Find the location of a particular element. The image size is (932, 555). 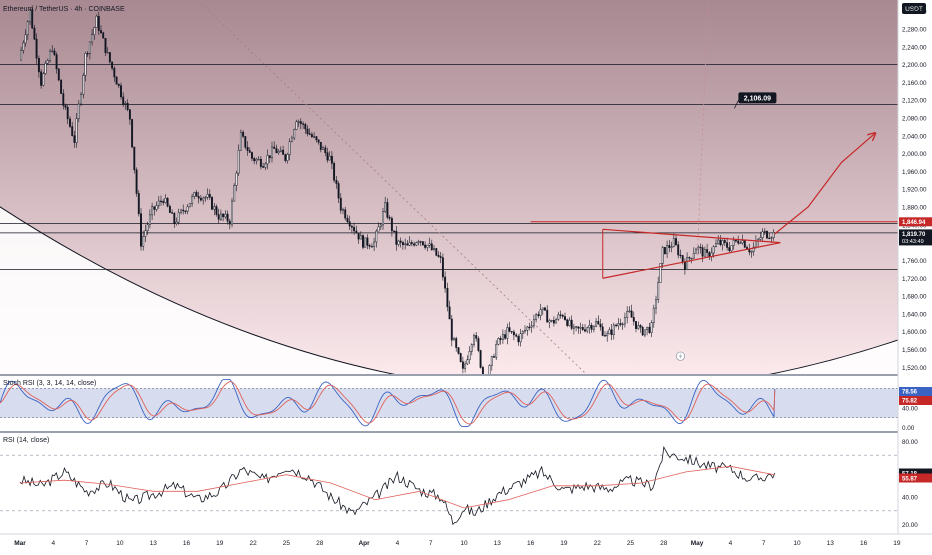

time-tick-label: 28 is located at coordinates (664, 543).